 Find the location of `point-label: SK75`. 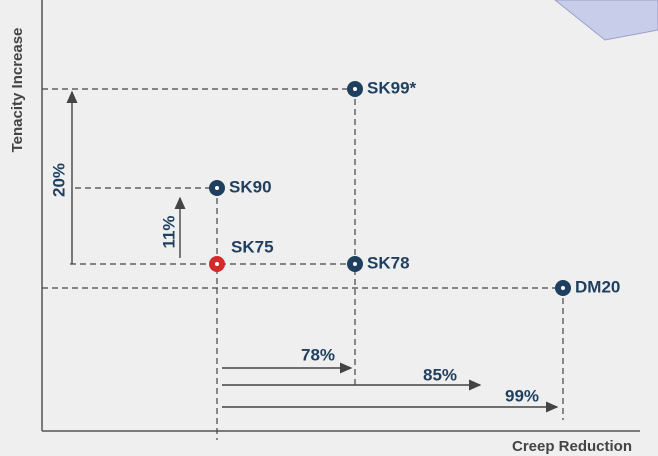

point-label: SK75 is located at coordinates (252, 246).